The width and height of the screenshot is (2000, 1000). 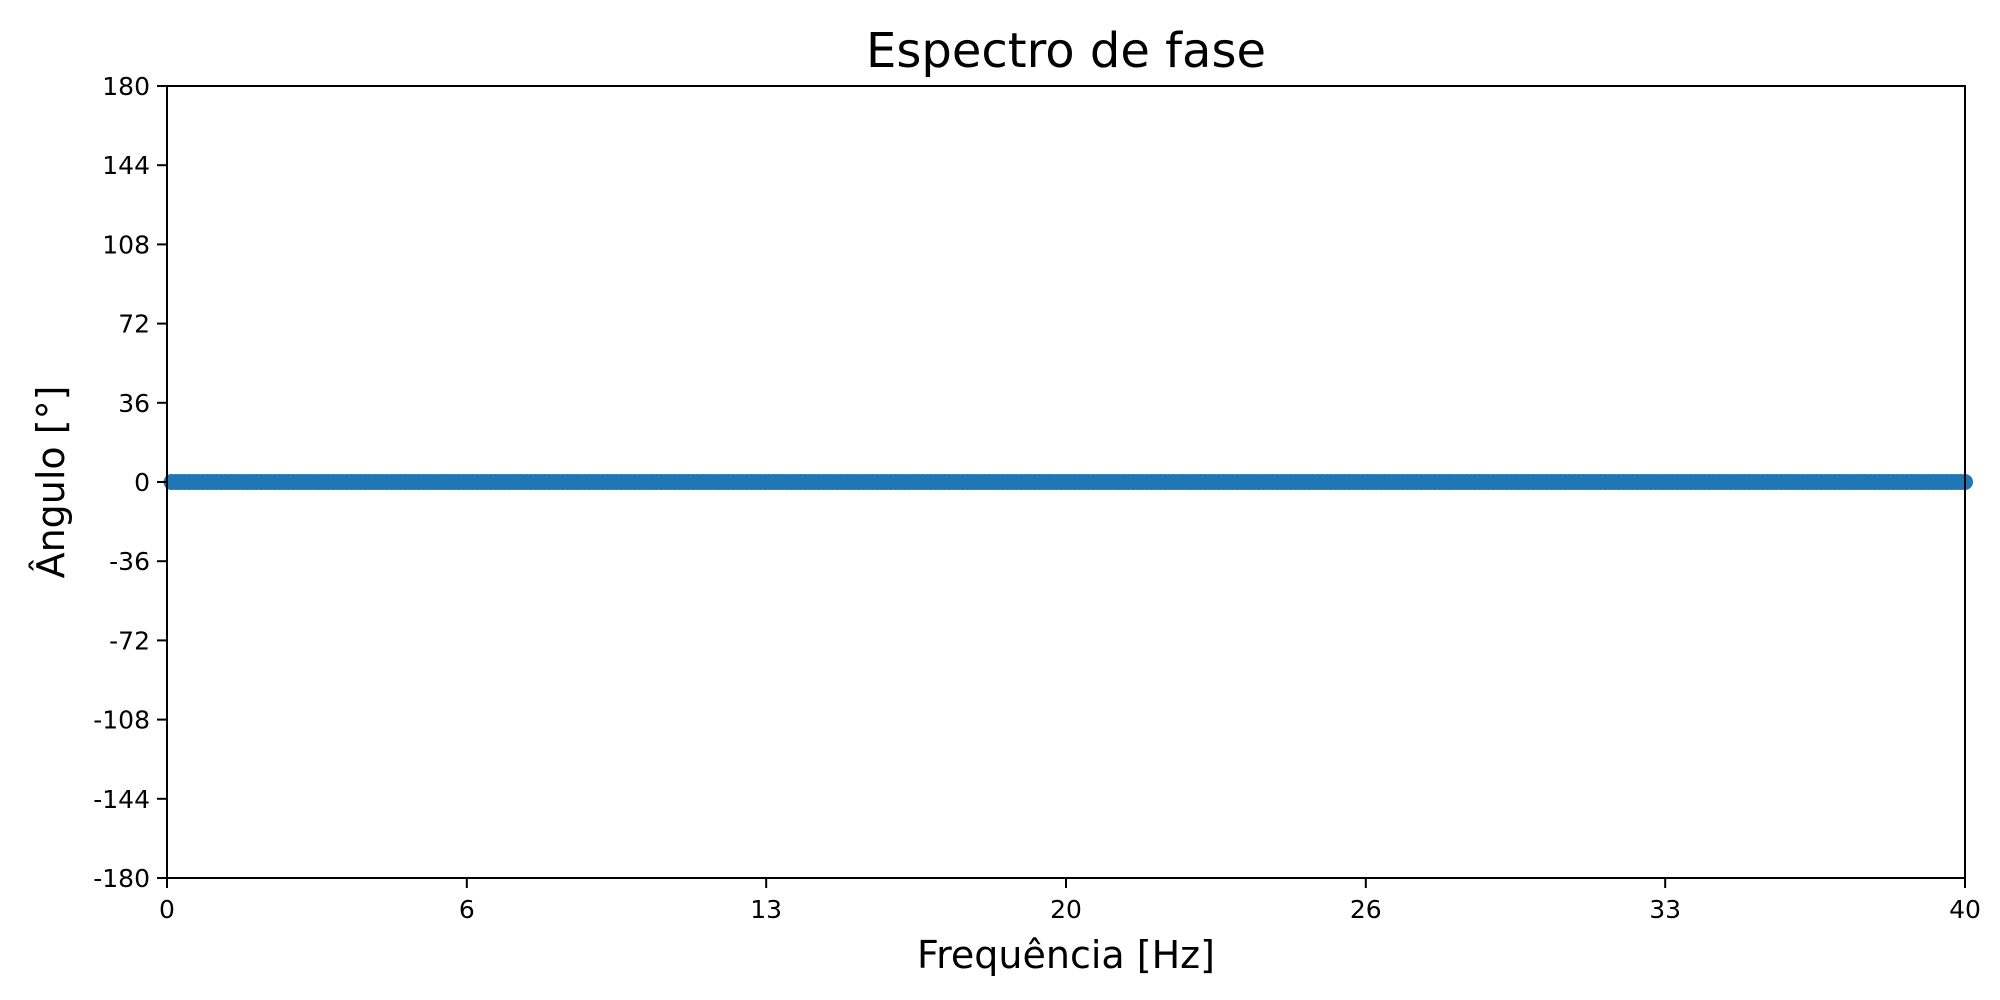 I want to click on y-tick-label: 36, so click(x=134, y=403).